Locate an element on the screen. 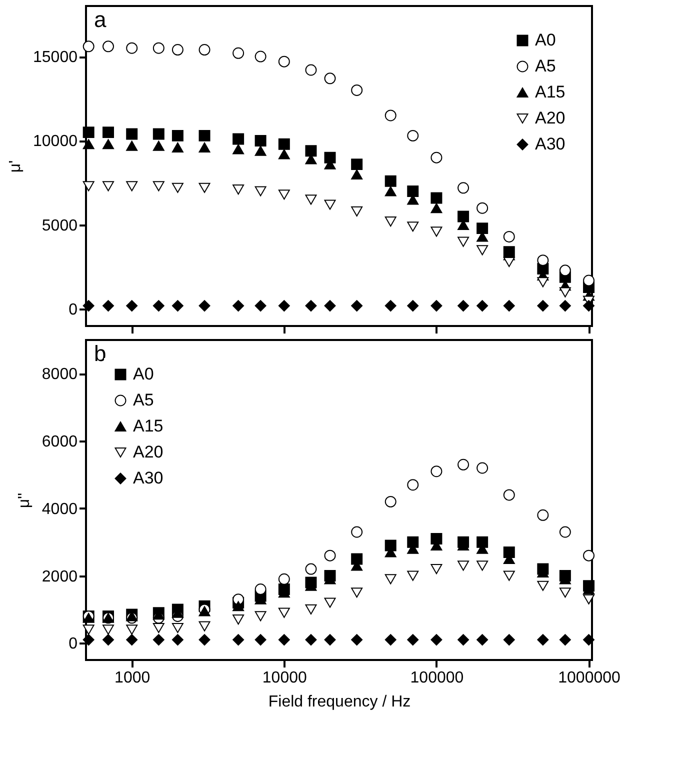  y-axis-title: μ'' is located at coordinates (24, 500).